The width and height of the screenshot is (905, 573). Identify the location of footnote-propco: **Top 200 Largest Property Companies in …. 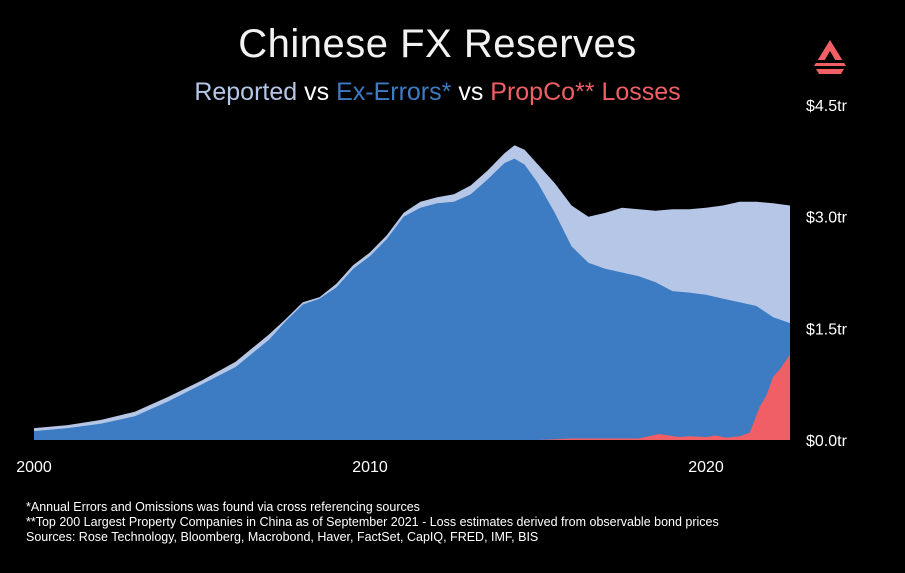
(372, 522).